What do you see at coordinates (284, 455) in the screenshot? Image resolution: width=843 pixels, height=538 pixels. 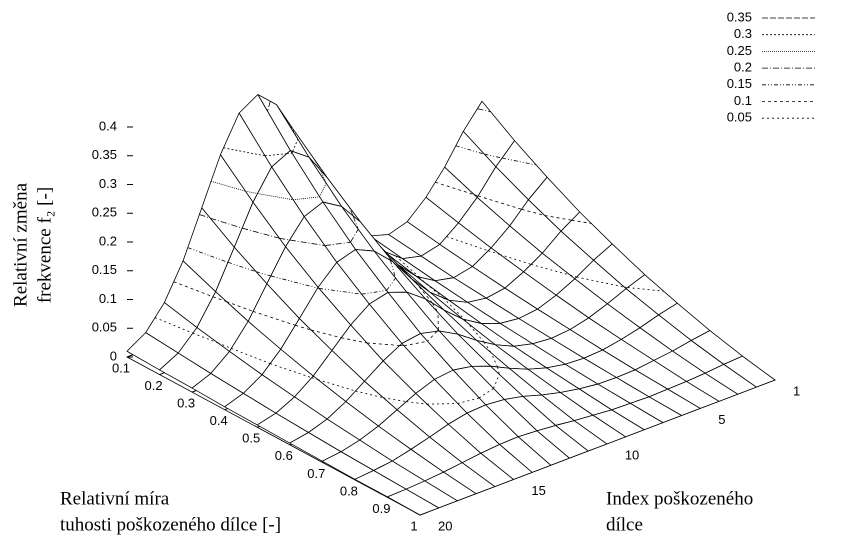 I see `x-tick-label: 0.6` at bounding box center [284, 455].